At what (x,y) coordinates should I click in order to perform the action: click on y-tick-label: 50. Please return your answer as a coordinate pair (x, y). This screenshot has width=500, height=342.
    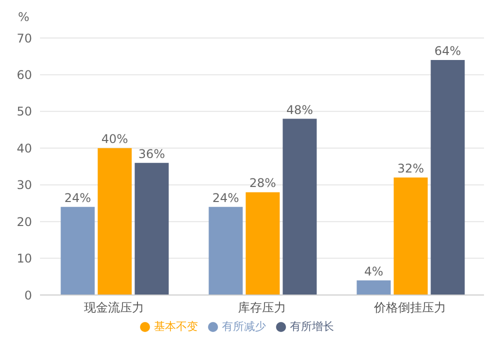
    Looking at the image, I should click on (24, 111).